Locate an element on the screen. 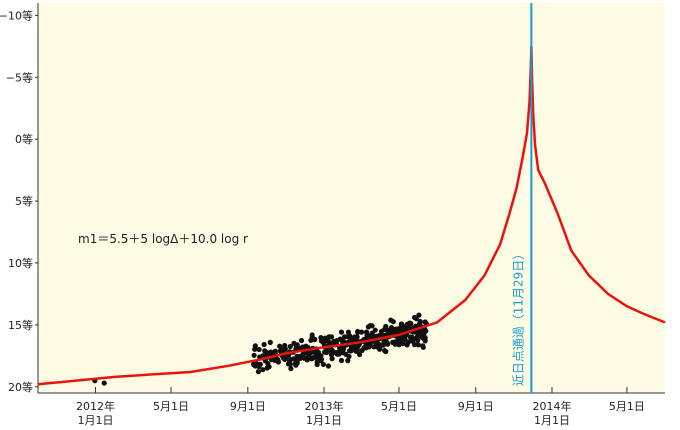 This screenshot has width=680, height=430. y-tick-label: 10等 is located at coordinates (20, 263).